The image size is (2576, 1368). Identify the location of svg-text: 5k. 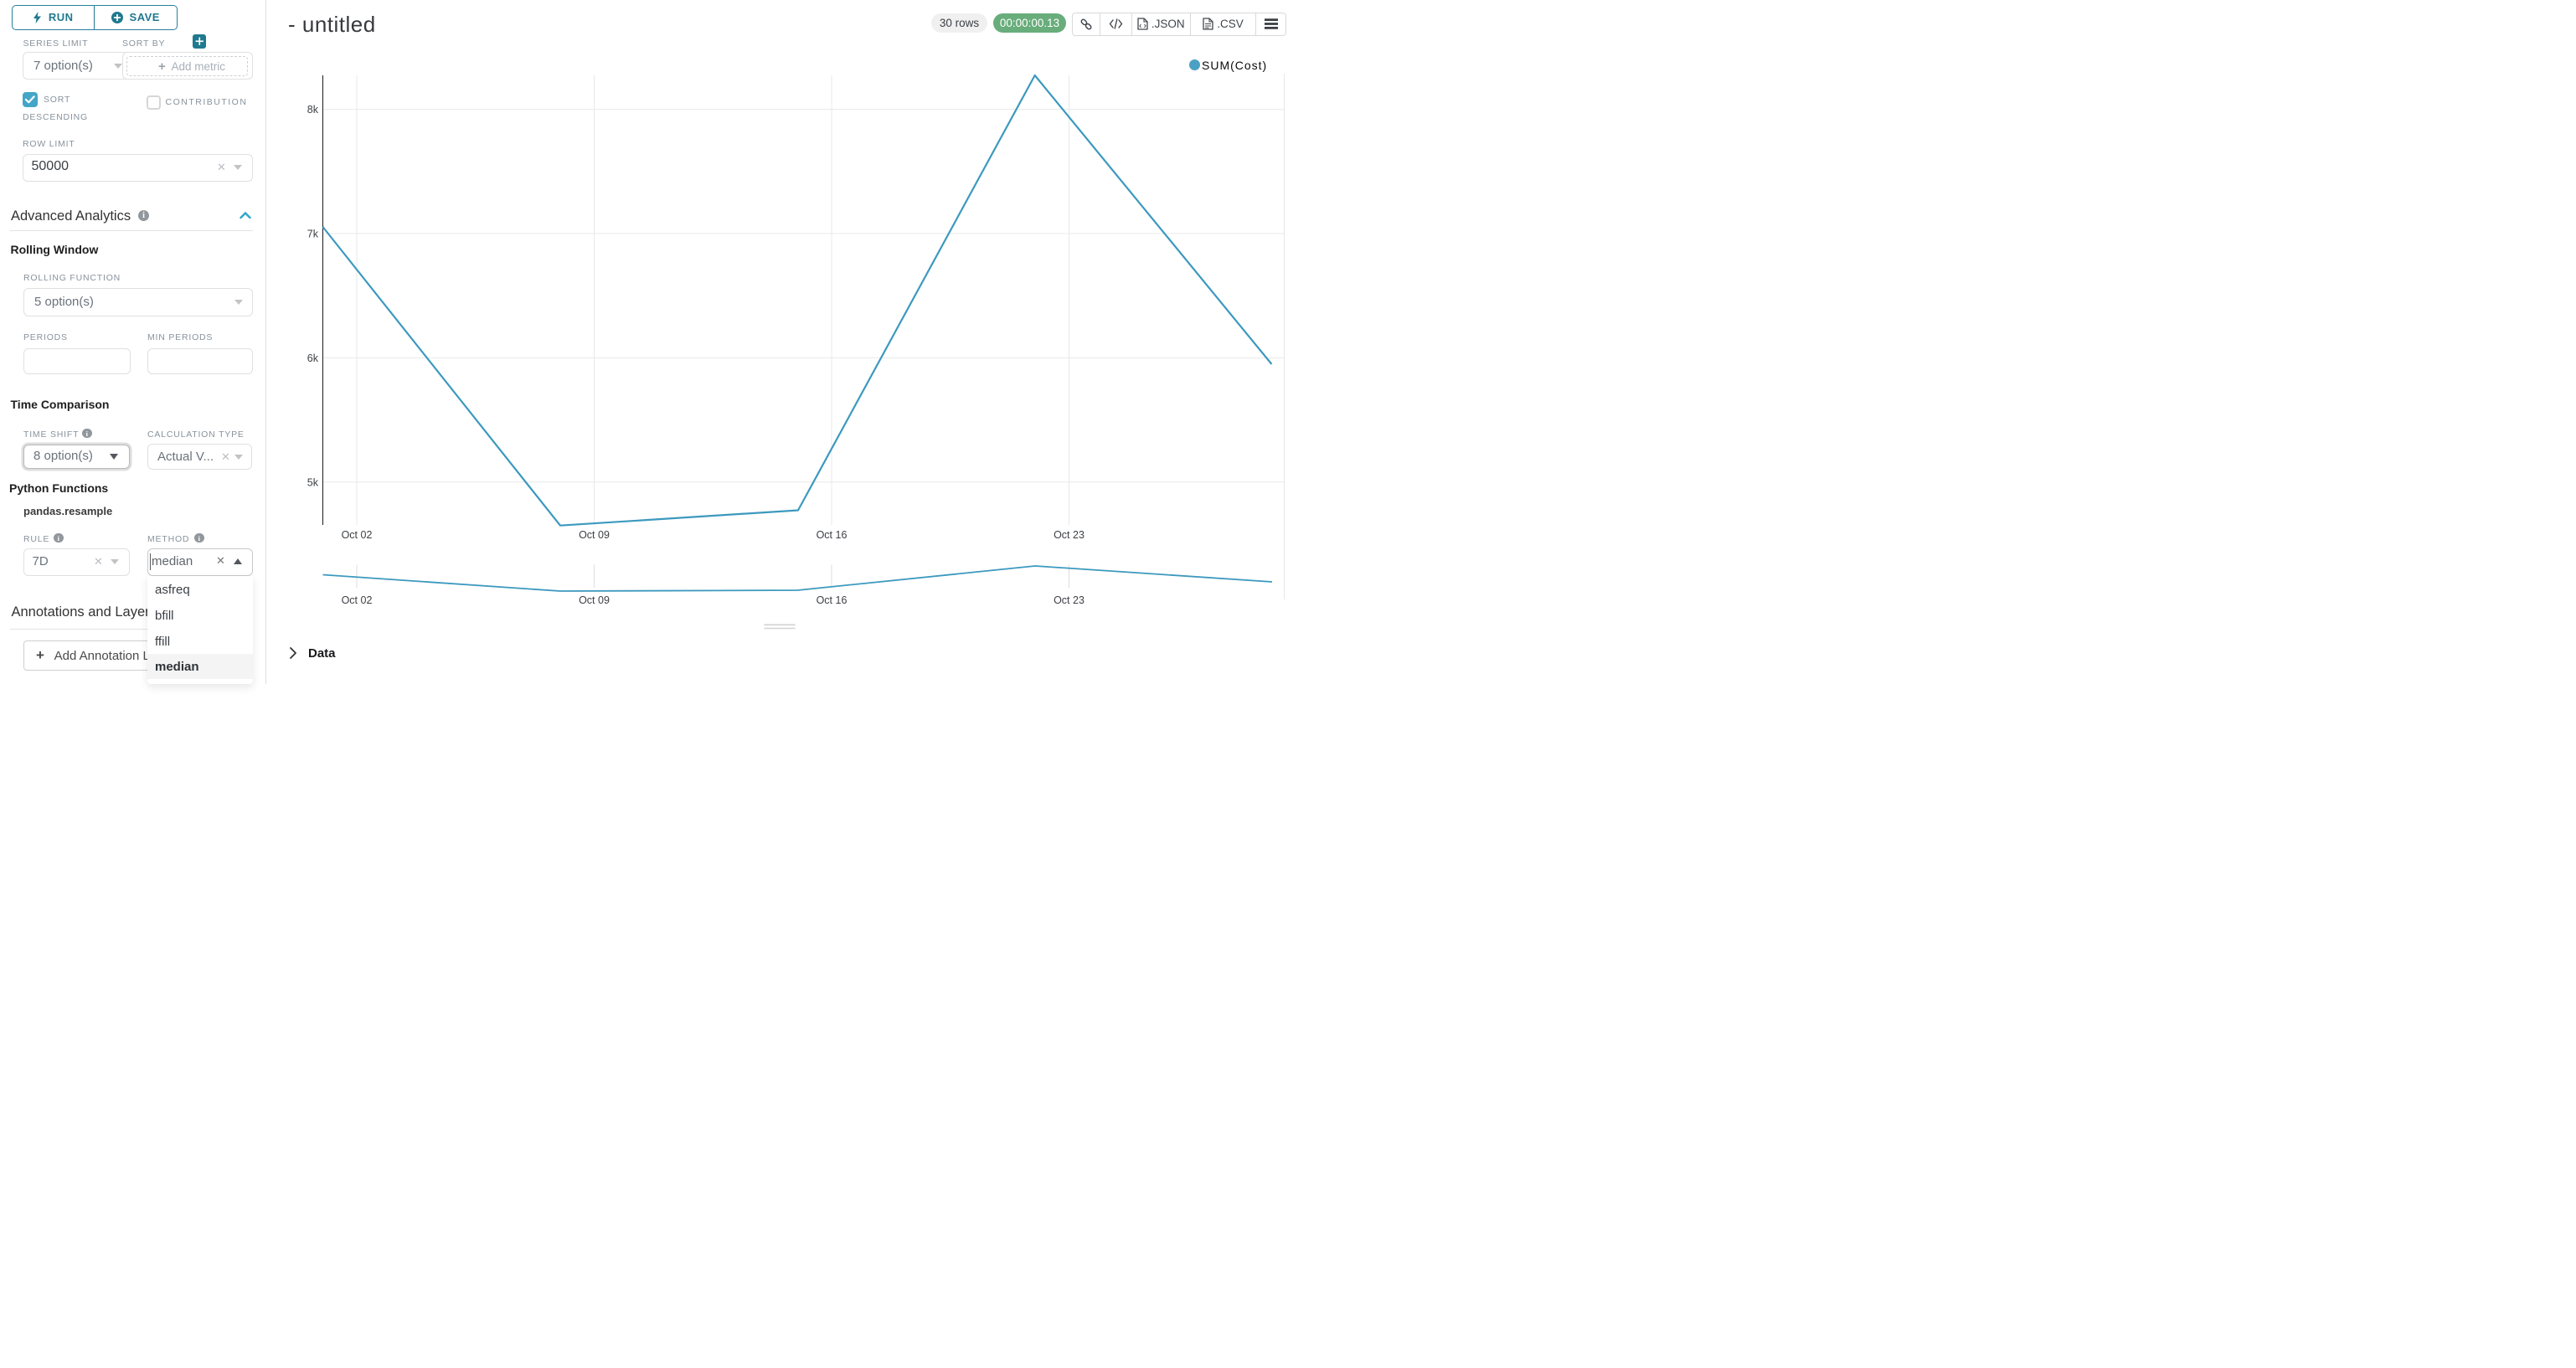
(313, 482).